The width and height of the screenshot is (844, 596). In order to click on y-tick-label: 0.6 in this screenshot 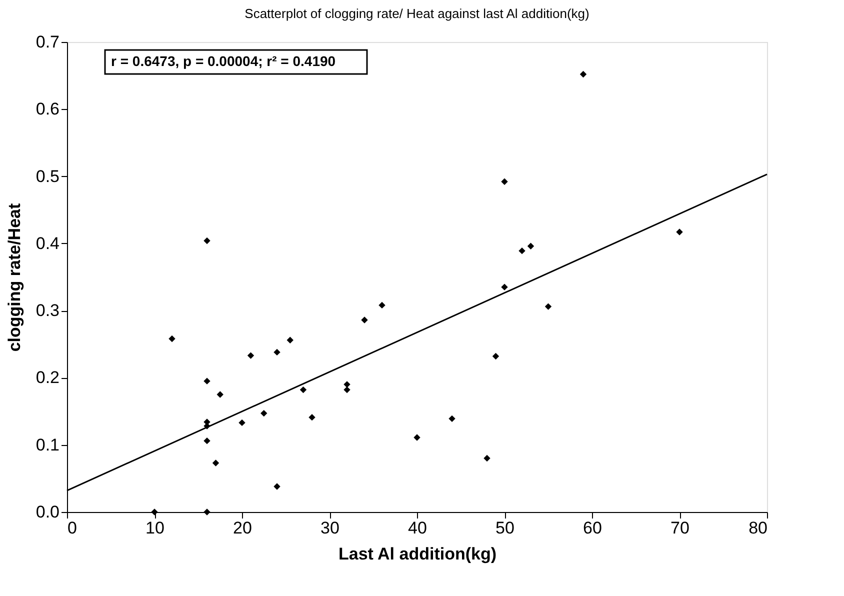, I will do `click(48, 109)`.